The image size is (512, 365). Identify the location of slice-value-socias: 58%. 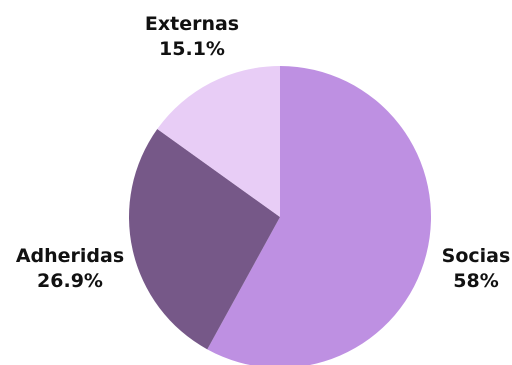
(475, 281).